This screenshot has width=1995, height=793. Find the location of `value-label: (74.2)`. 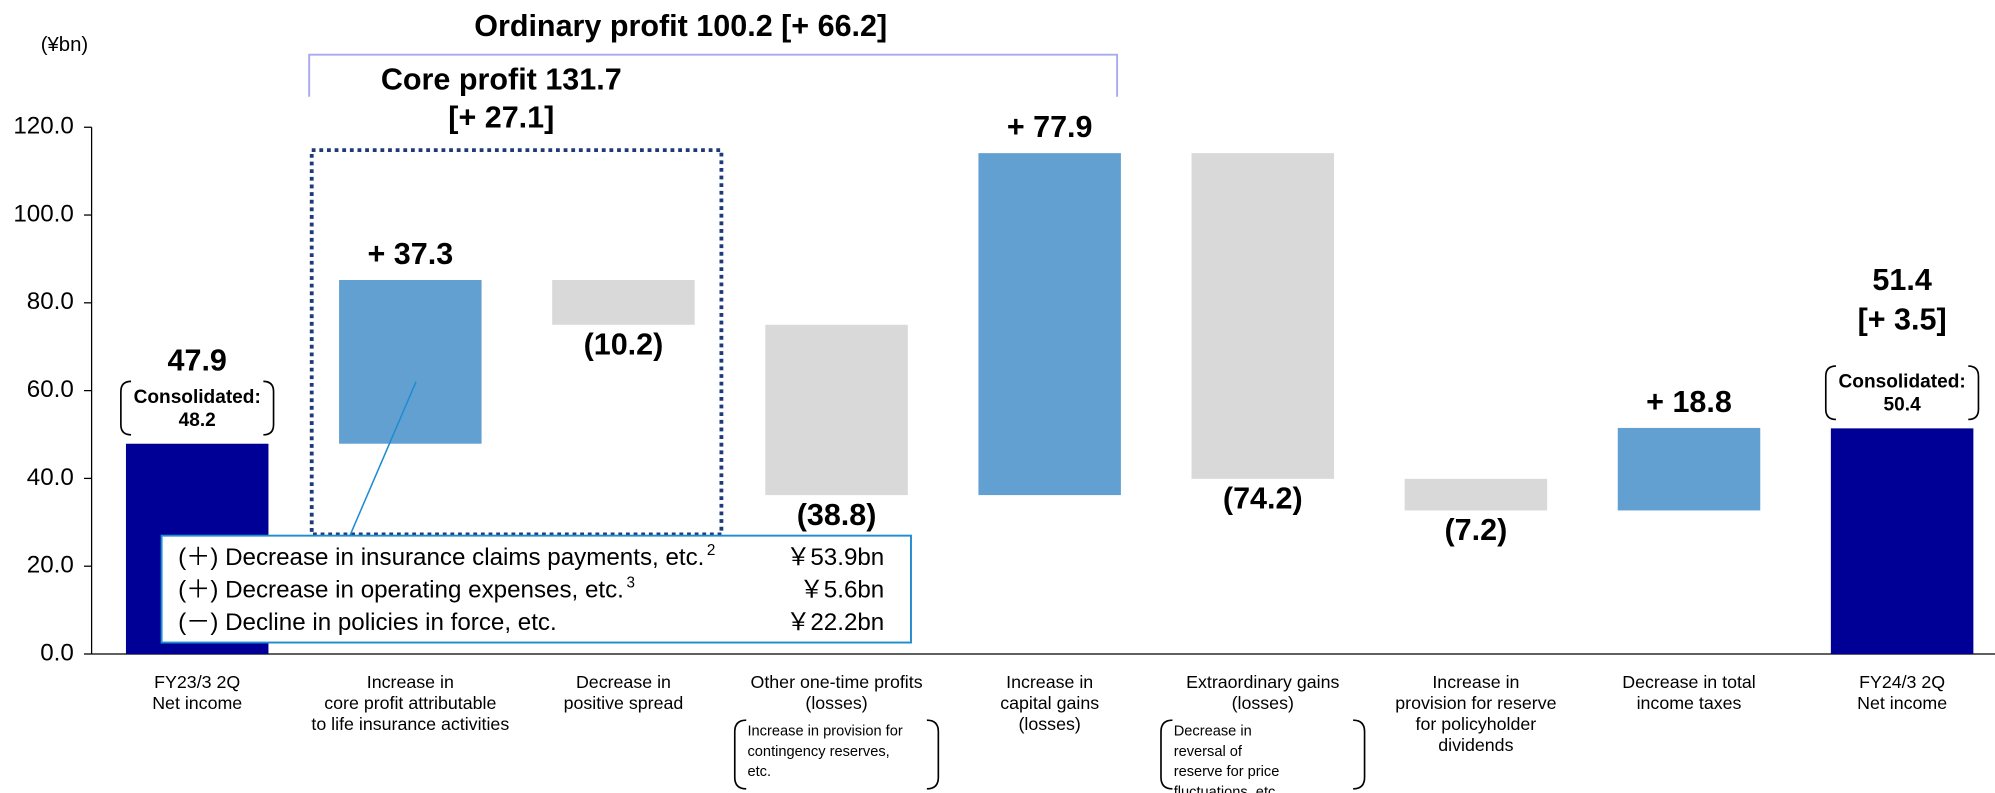

value-label: (74.2) is located at coordinates (1263, 499).